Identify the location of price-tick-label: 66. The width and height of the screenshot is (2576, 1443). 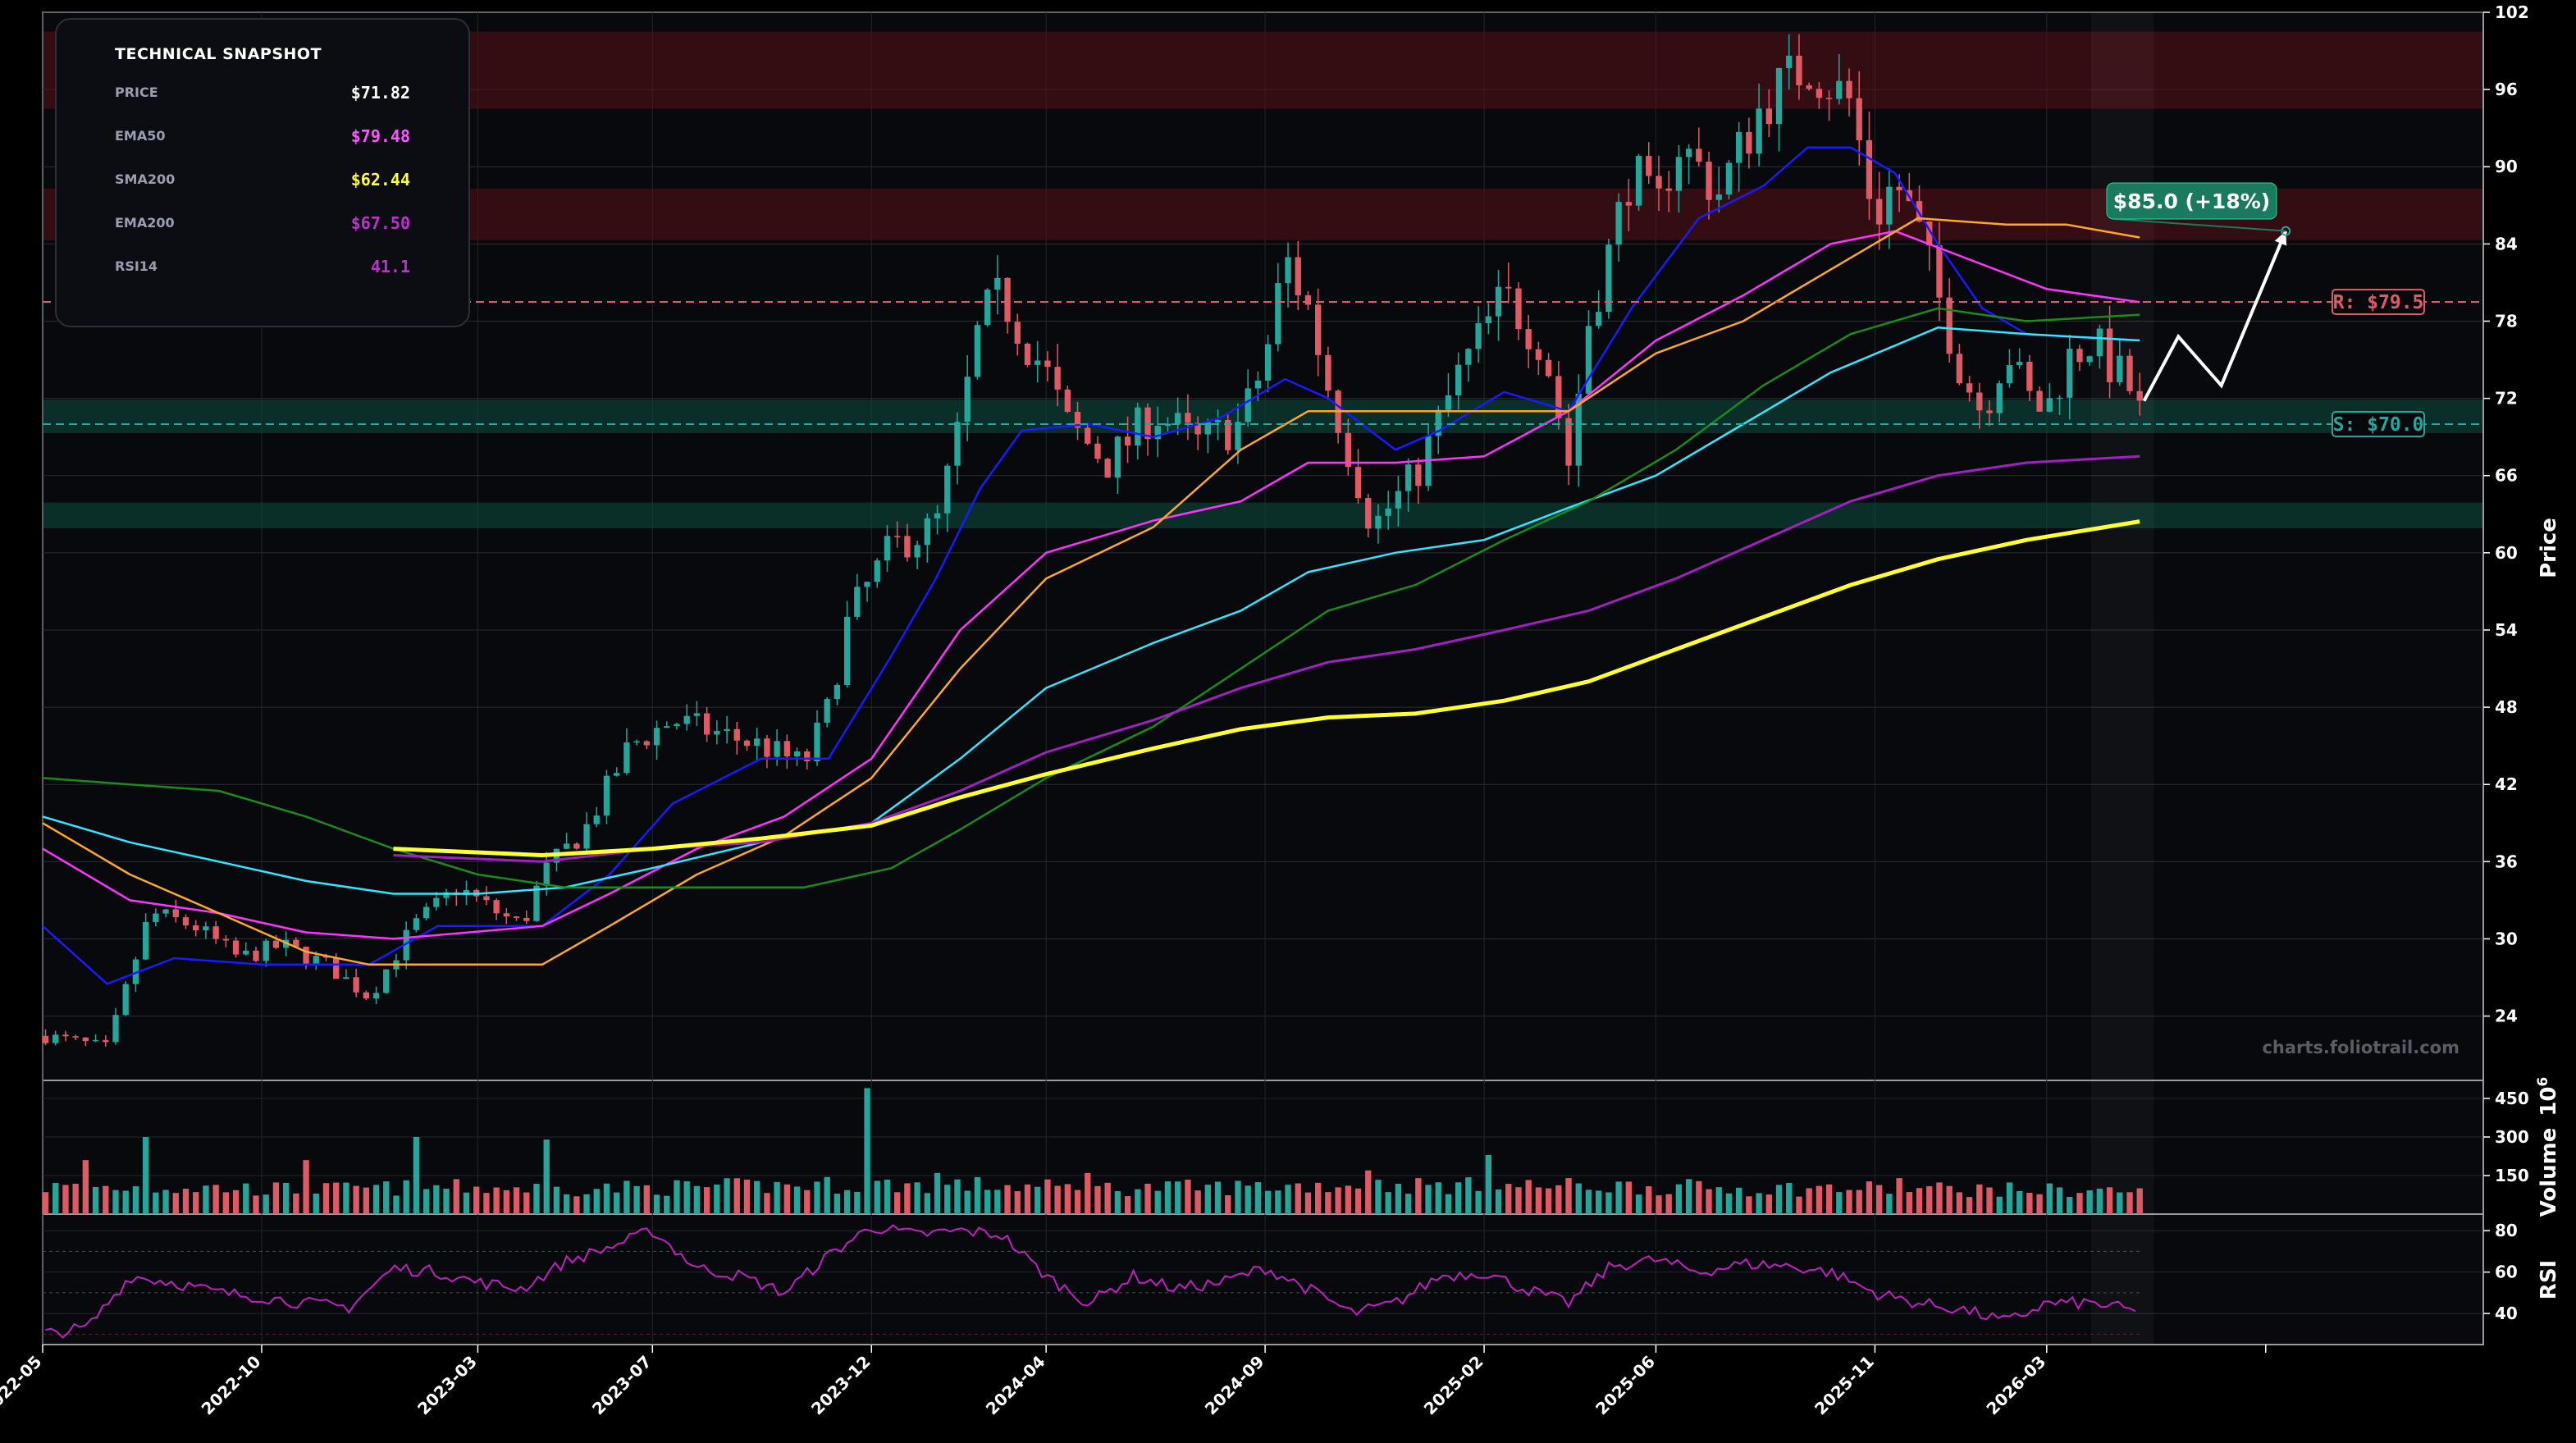
(2507, 476).